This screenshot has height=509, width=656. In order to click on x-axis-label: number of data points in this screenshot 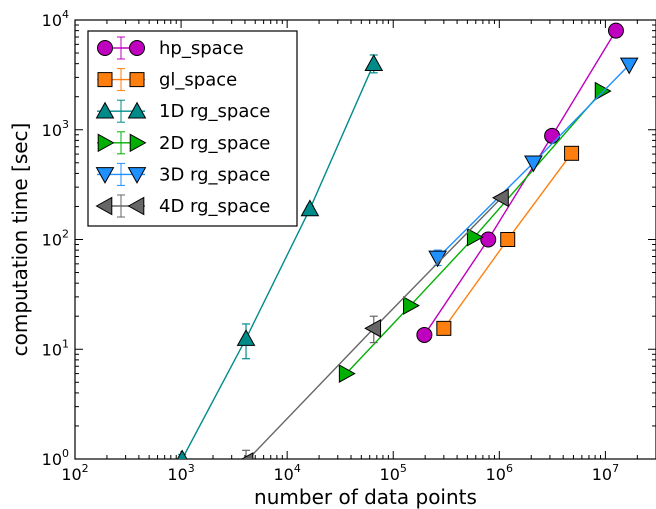, I will do `click(365, 497)`.